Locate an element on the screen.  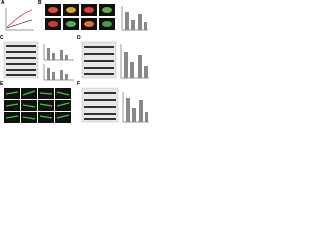
panel-a-chart is located at coordinates (19, 19).